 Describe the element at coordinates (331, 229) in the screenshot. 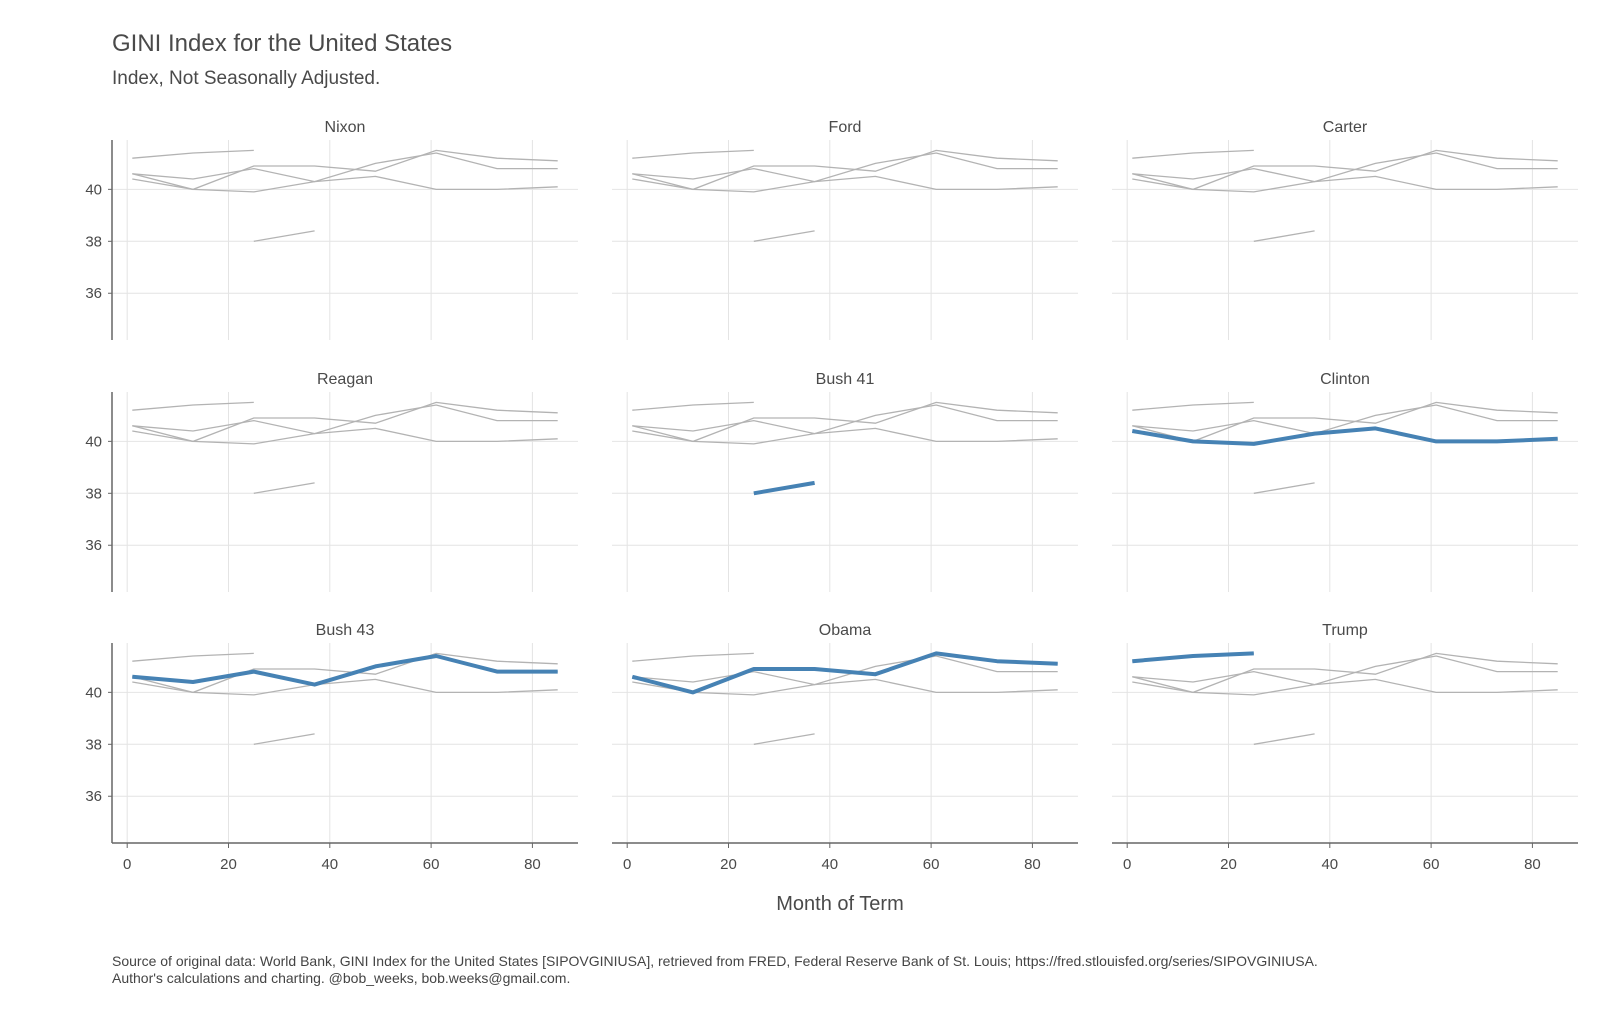

I see `panel-nixon: Nixon 36 38 40` at that location.